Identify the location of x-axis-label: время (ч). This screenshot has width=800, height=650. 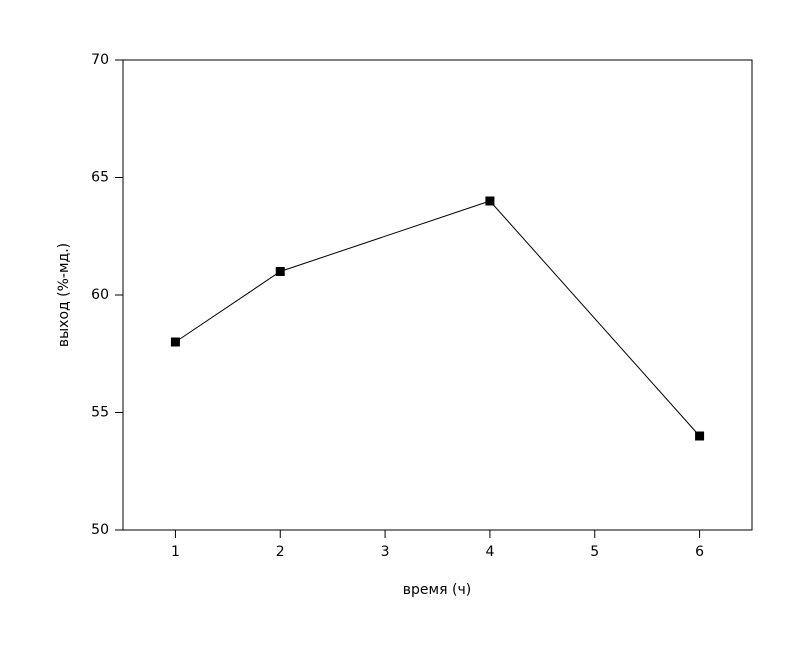
(437, 590).